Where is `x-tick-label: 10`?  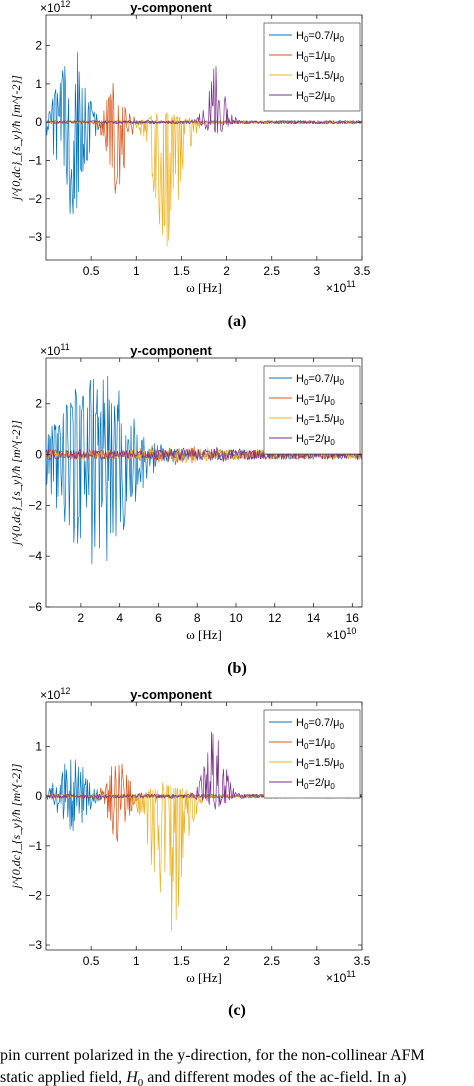 x-tick-label: 10 is located at coordinates (236, 618).